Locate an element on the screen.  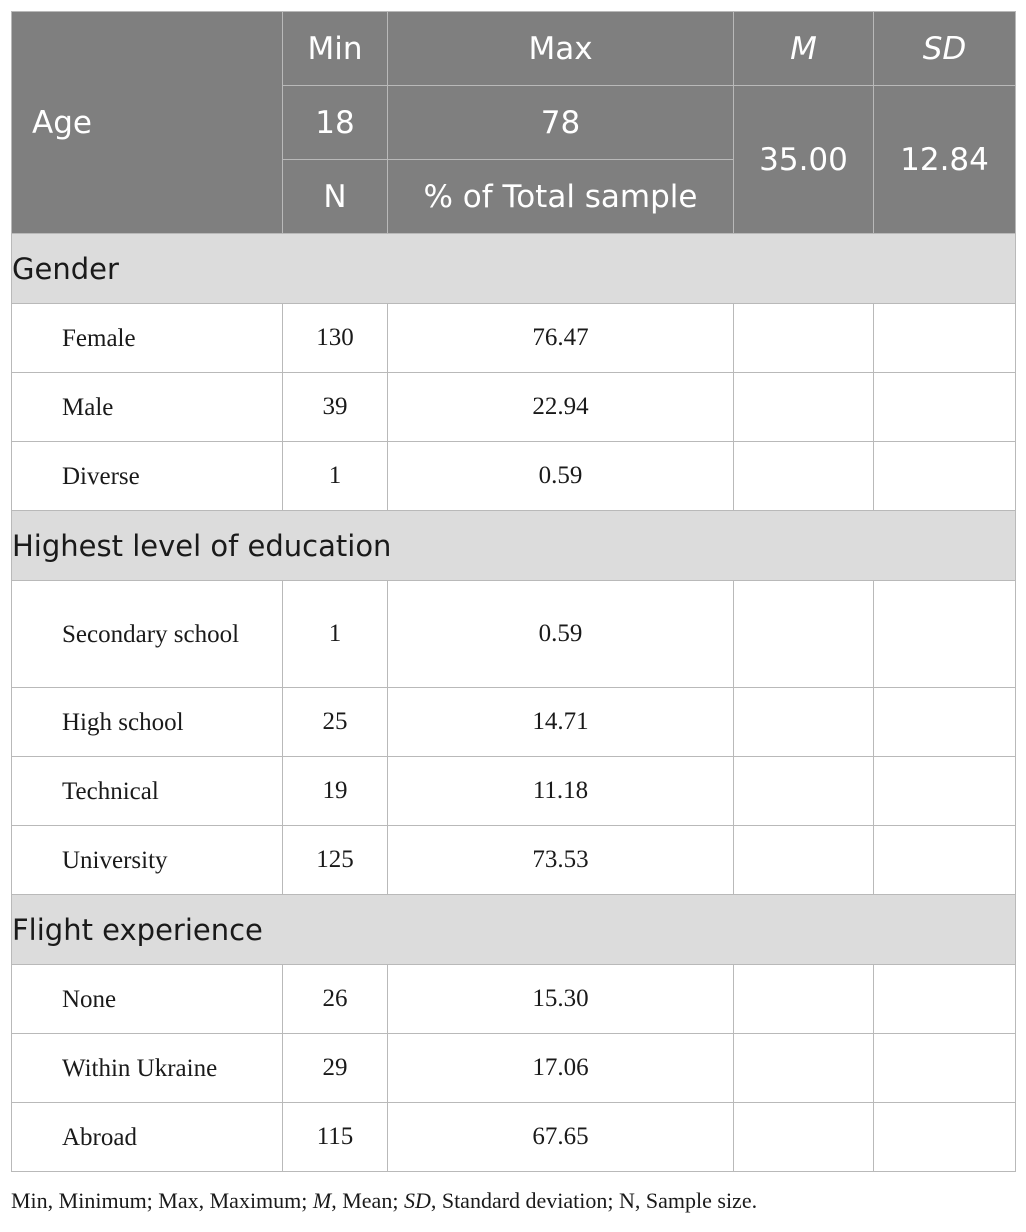
footnote-part: , Mean; is located at coordinates (367, 1200).